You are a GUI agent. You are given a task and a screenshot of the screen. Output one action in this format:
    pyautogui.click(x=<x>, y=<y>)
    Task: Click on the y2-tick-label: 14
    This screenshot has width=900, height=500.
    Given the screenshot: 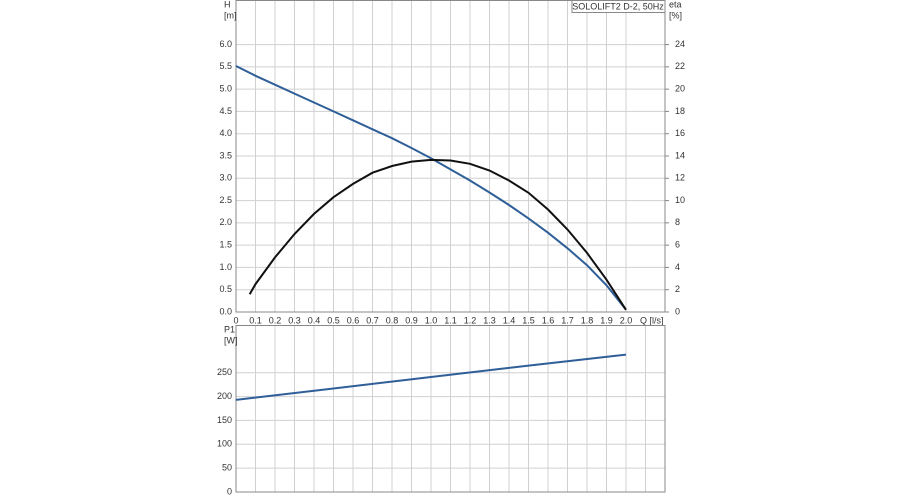 What is the action you would take?
    pyautogui.click(x=680, y=155)
    